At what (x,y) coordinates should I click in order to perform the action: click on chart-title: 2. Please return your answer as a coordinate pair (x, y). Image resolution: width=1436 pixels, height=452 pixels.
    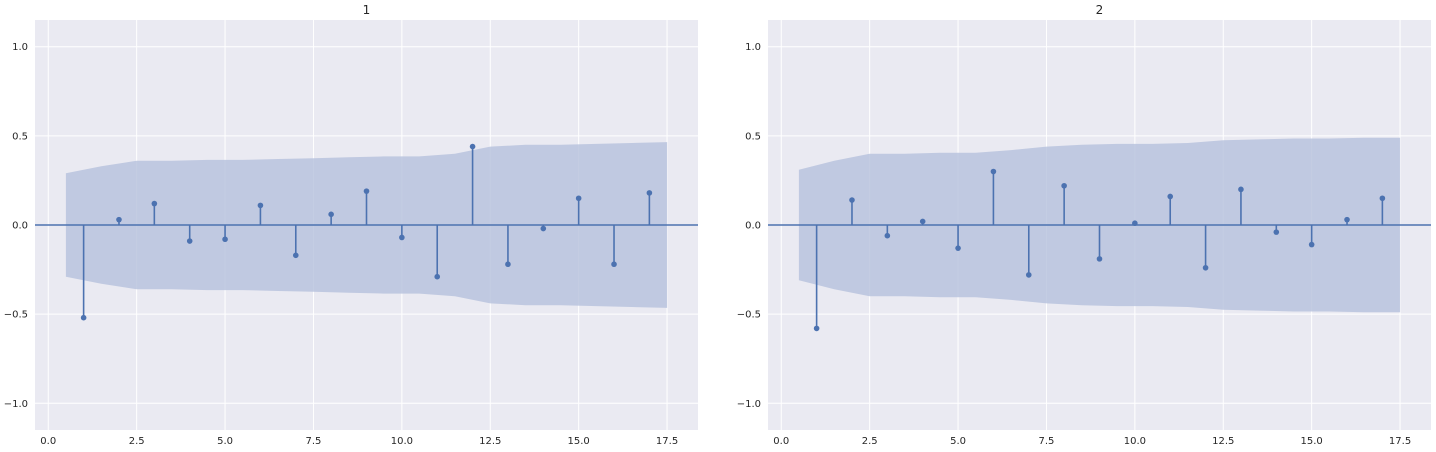
    Looking at the image, I should click on (1100, 10).